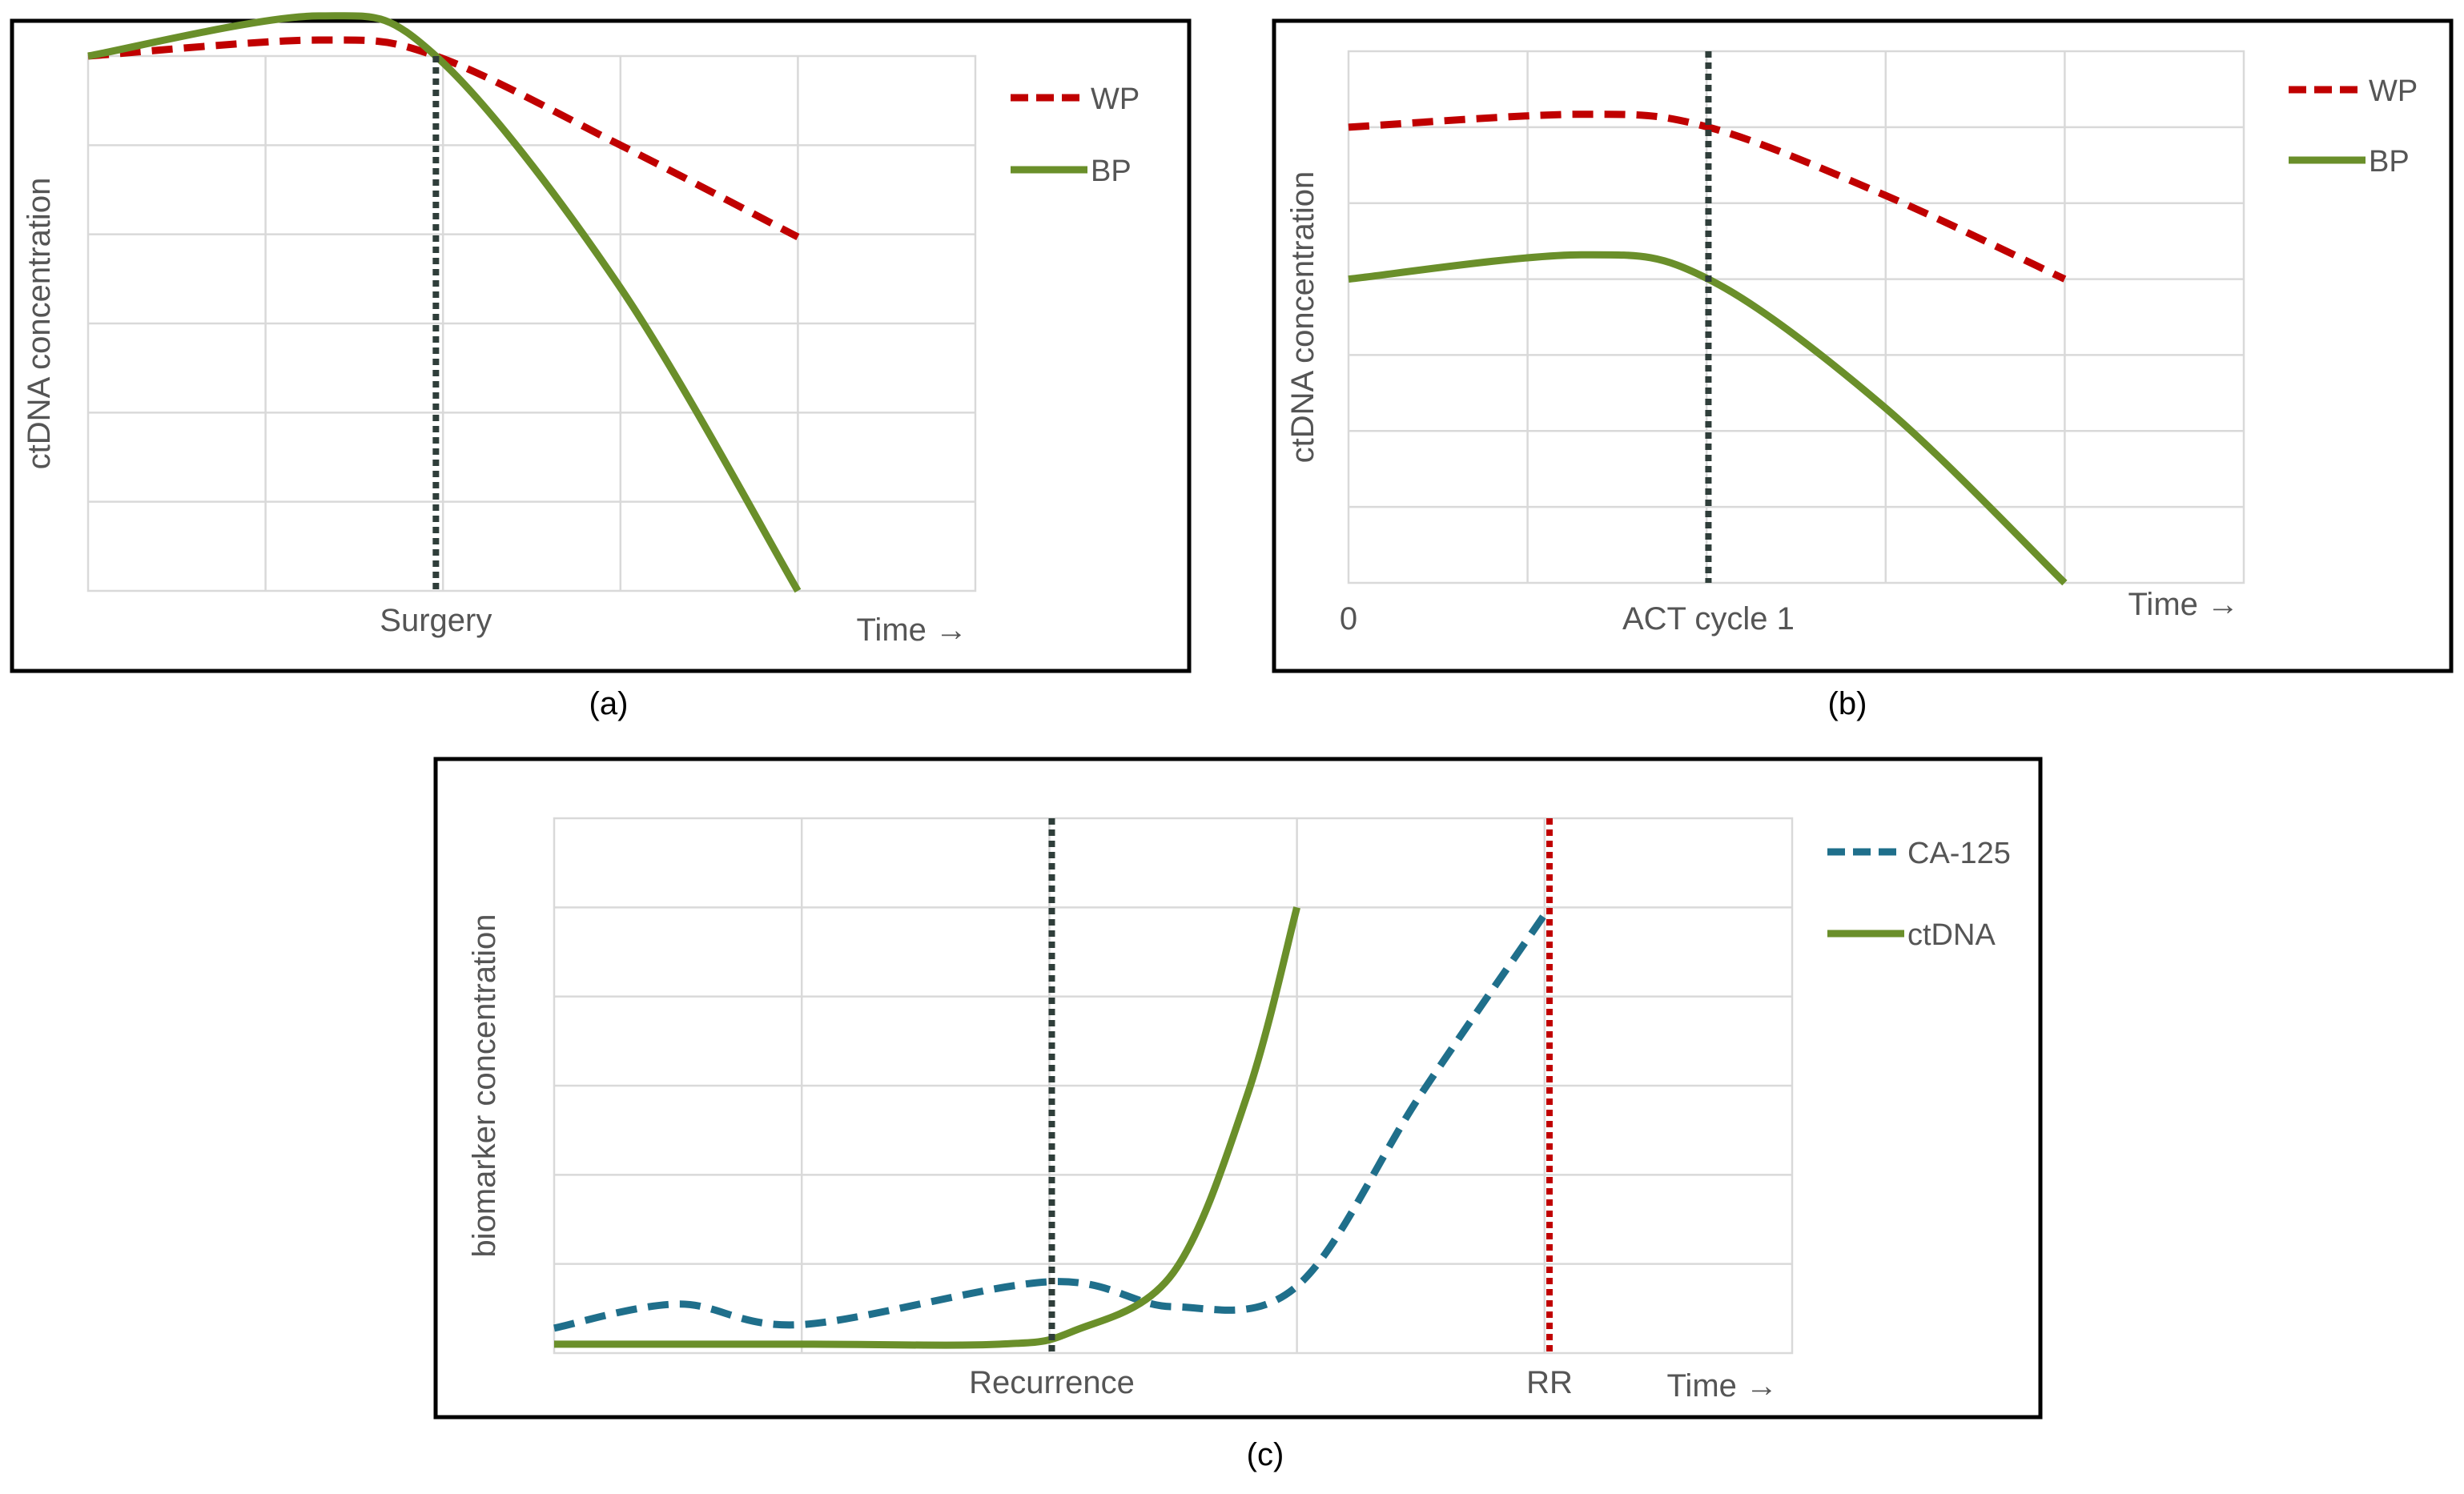 The height and width of the screenshot is (1494, 2464). Describe the element at coordinates (1708, 619) in the screenshot. I see `vertical-marker-label: ACT cycle 1` at that location.